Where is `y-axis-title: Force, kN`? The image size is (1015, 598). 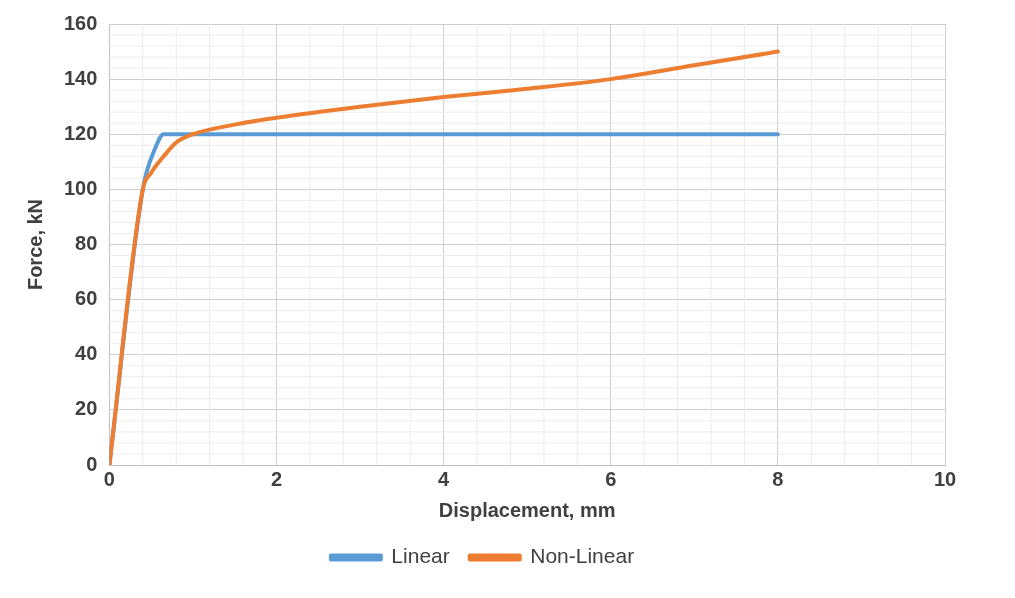 y-axis-title: Force, kN is located at coordinates (34, 244).